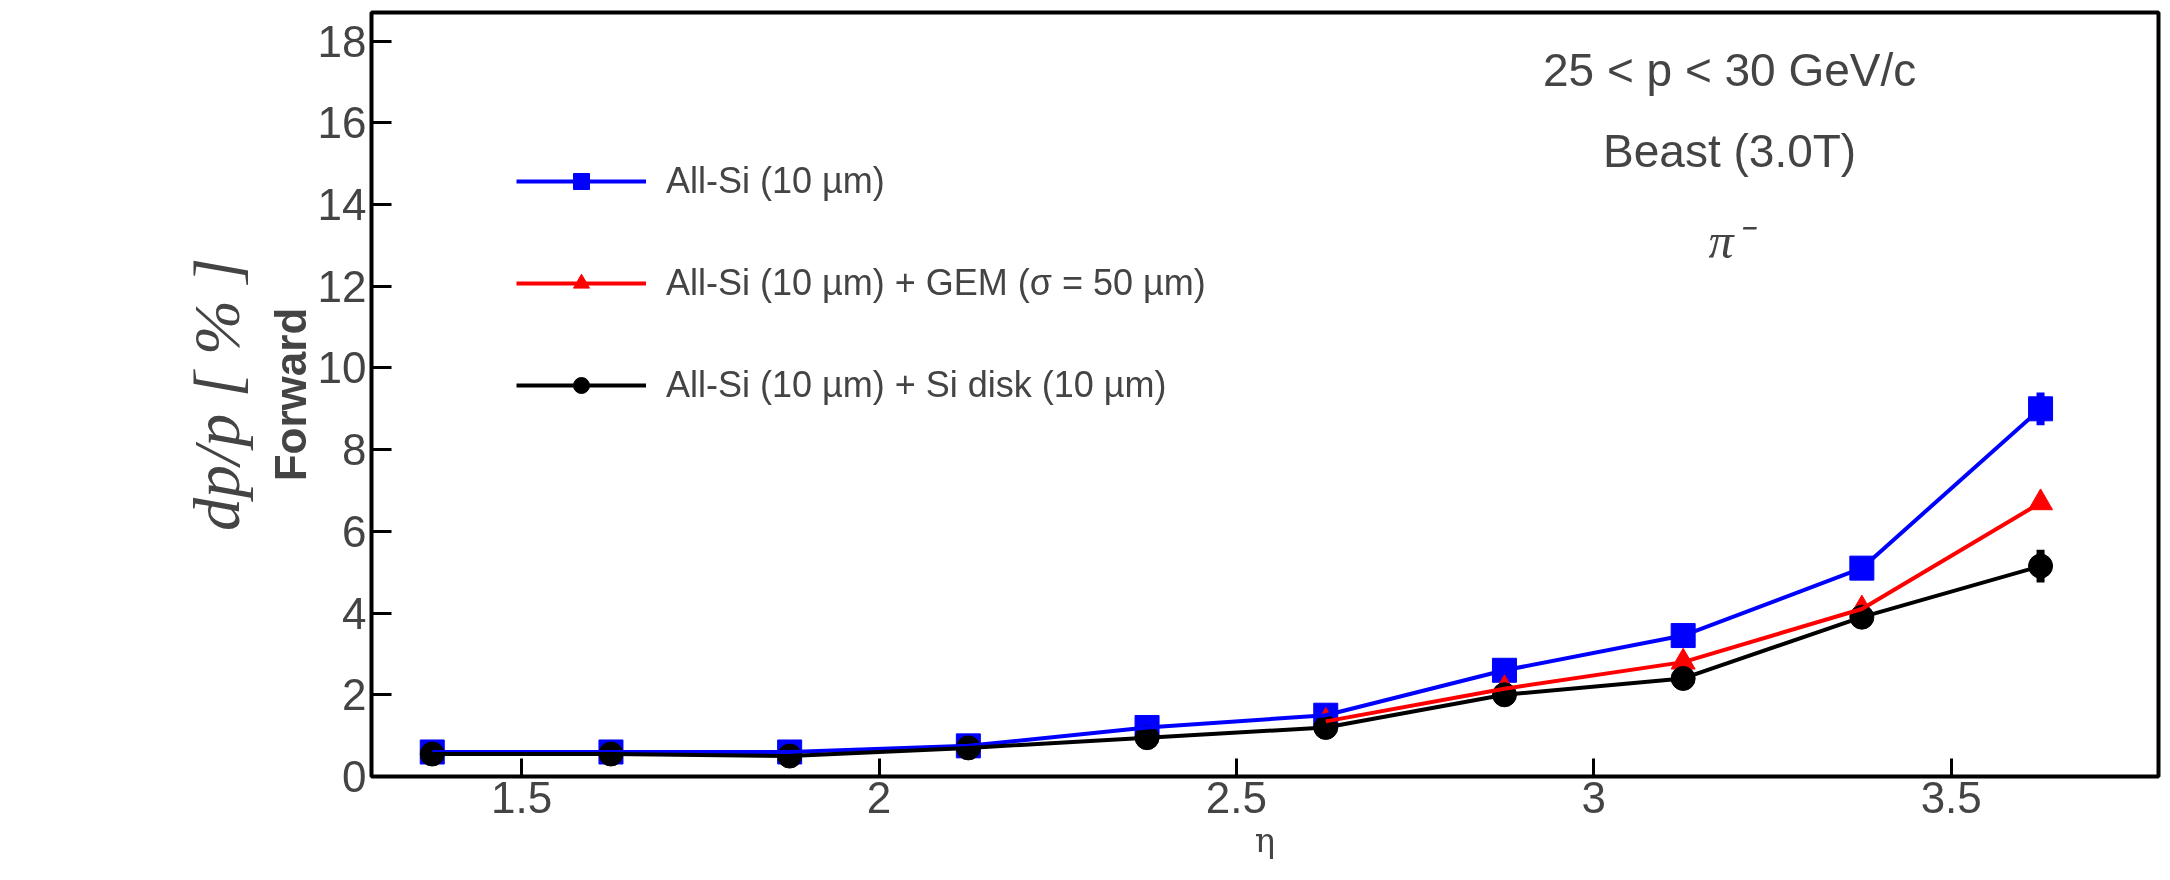  I want to click on legend-label: All-Si (10 µm) + GEM (σ = 50 µm), so click(936, 283).